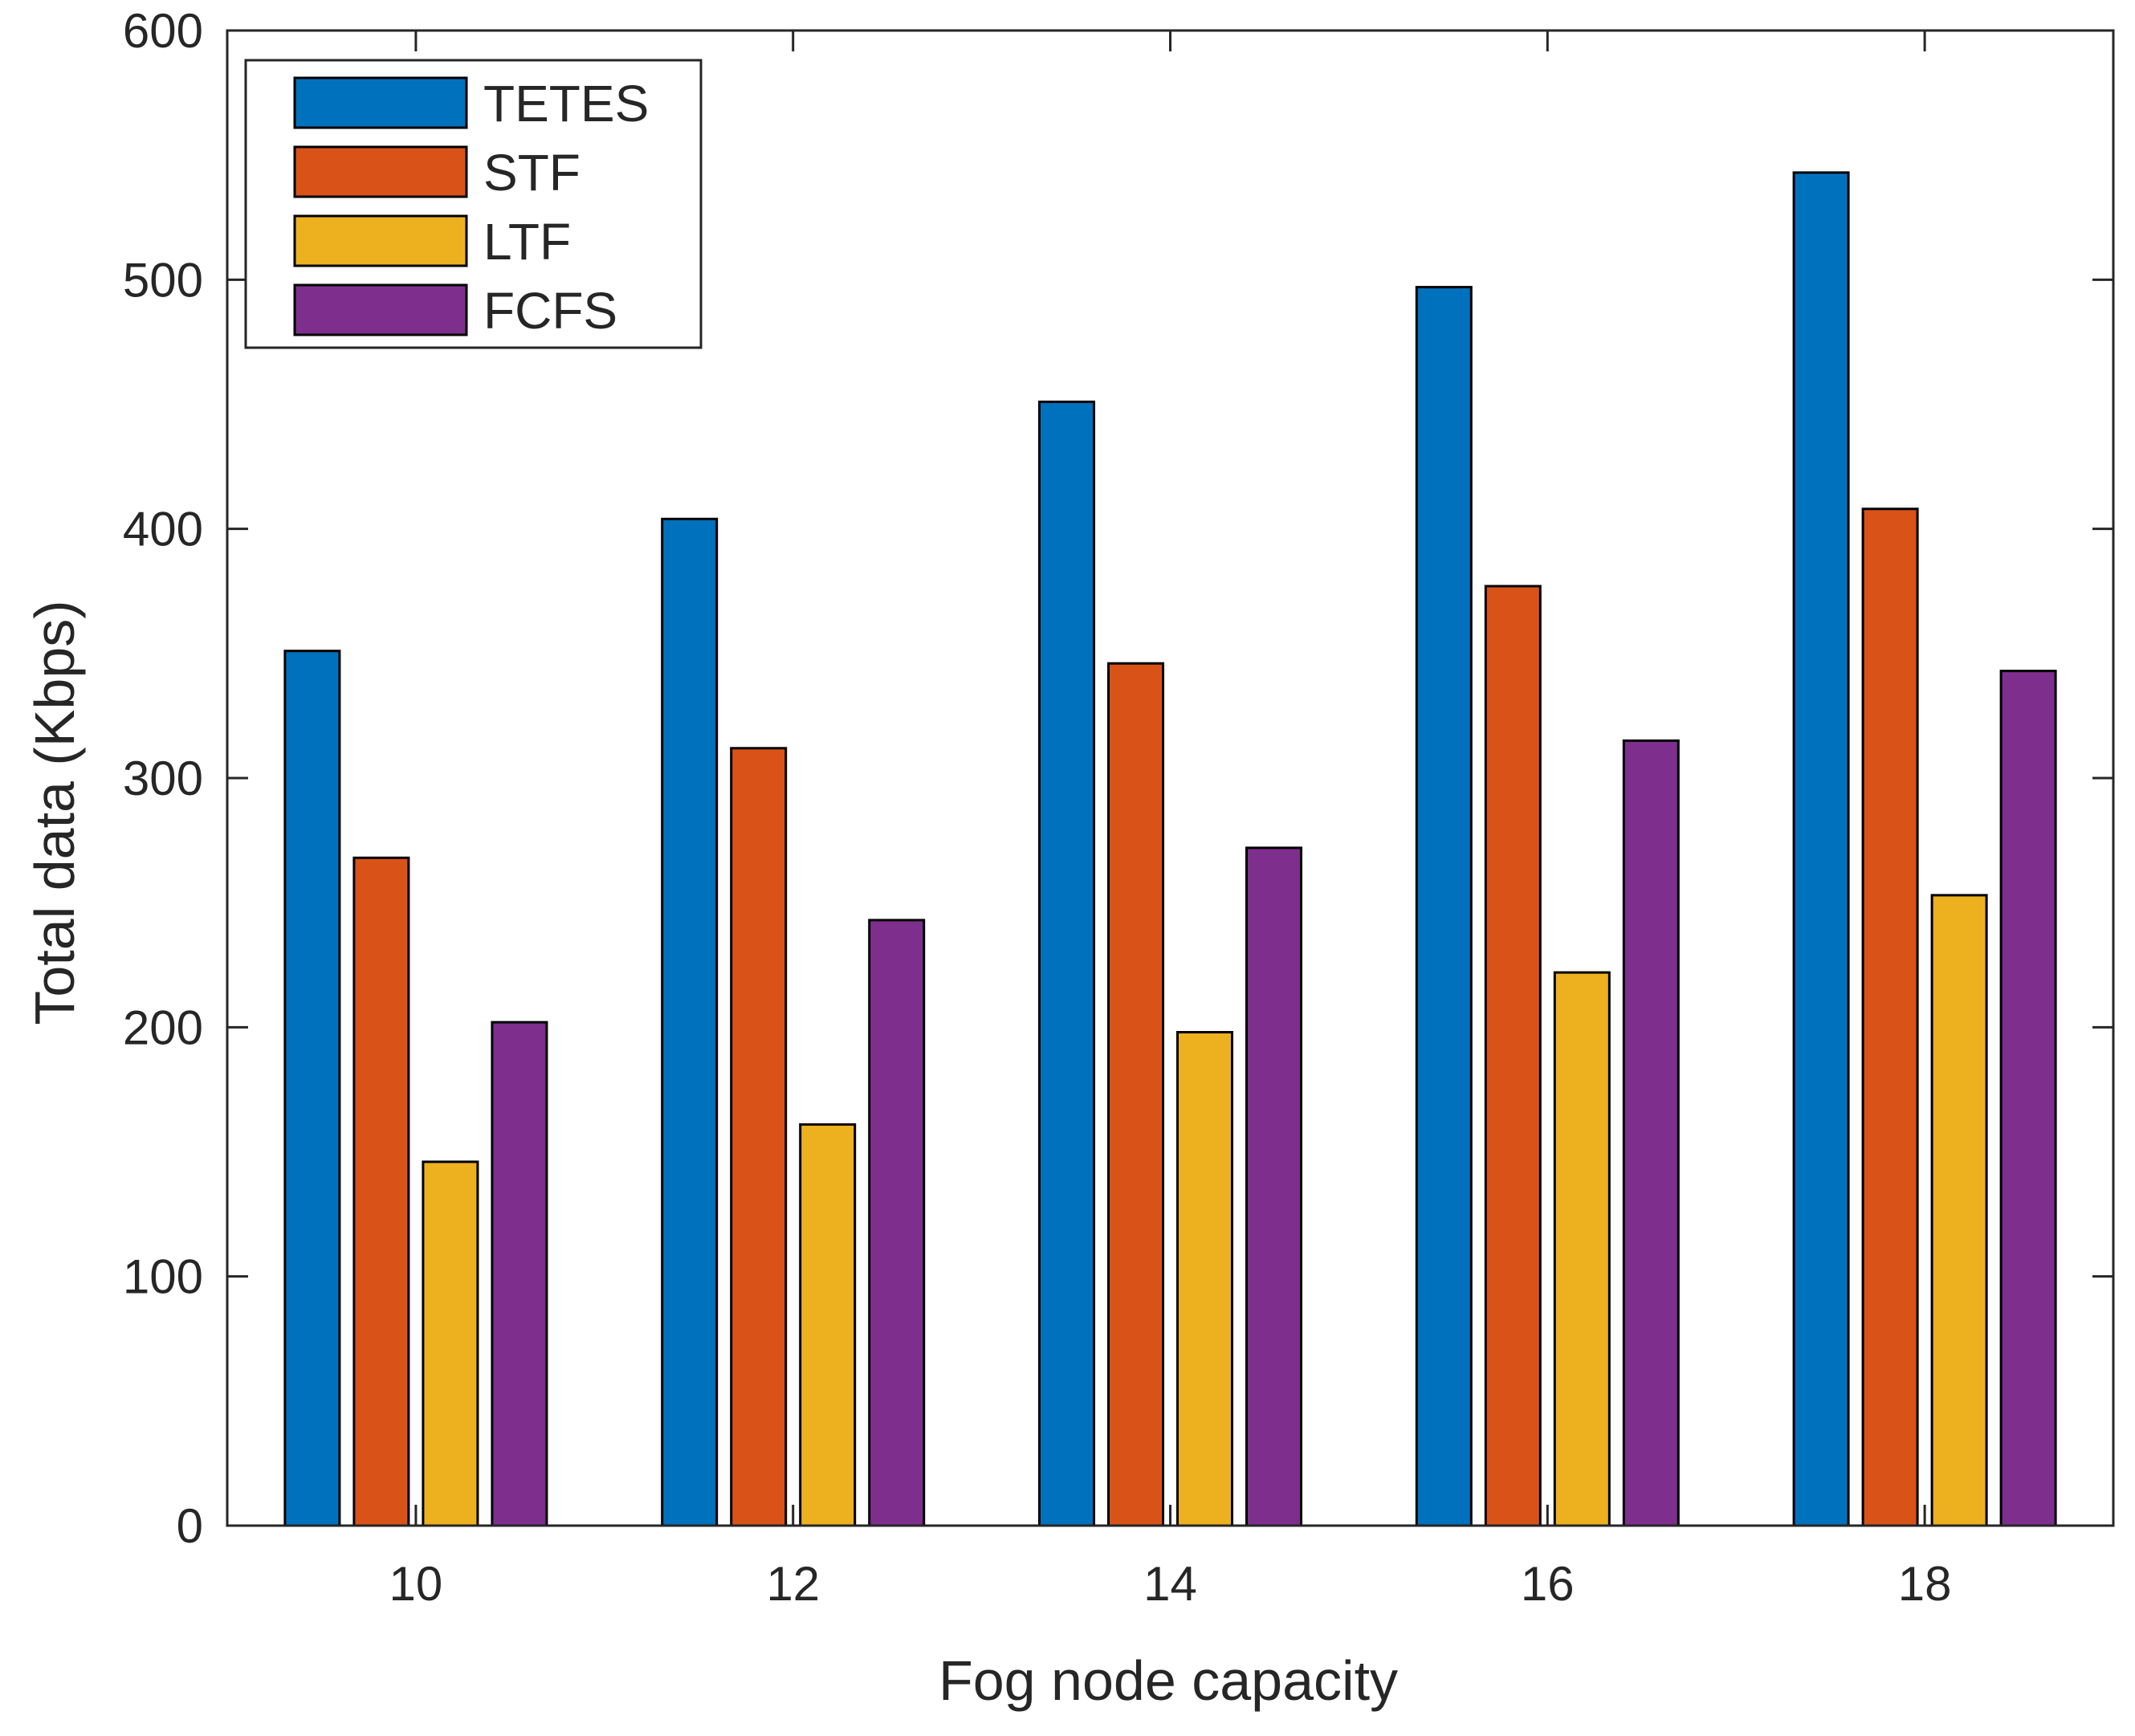 The image size is (2135, 1736). I want to click on legend-swatch-fcfs, so click(380, 309).